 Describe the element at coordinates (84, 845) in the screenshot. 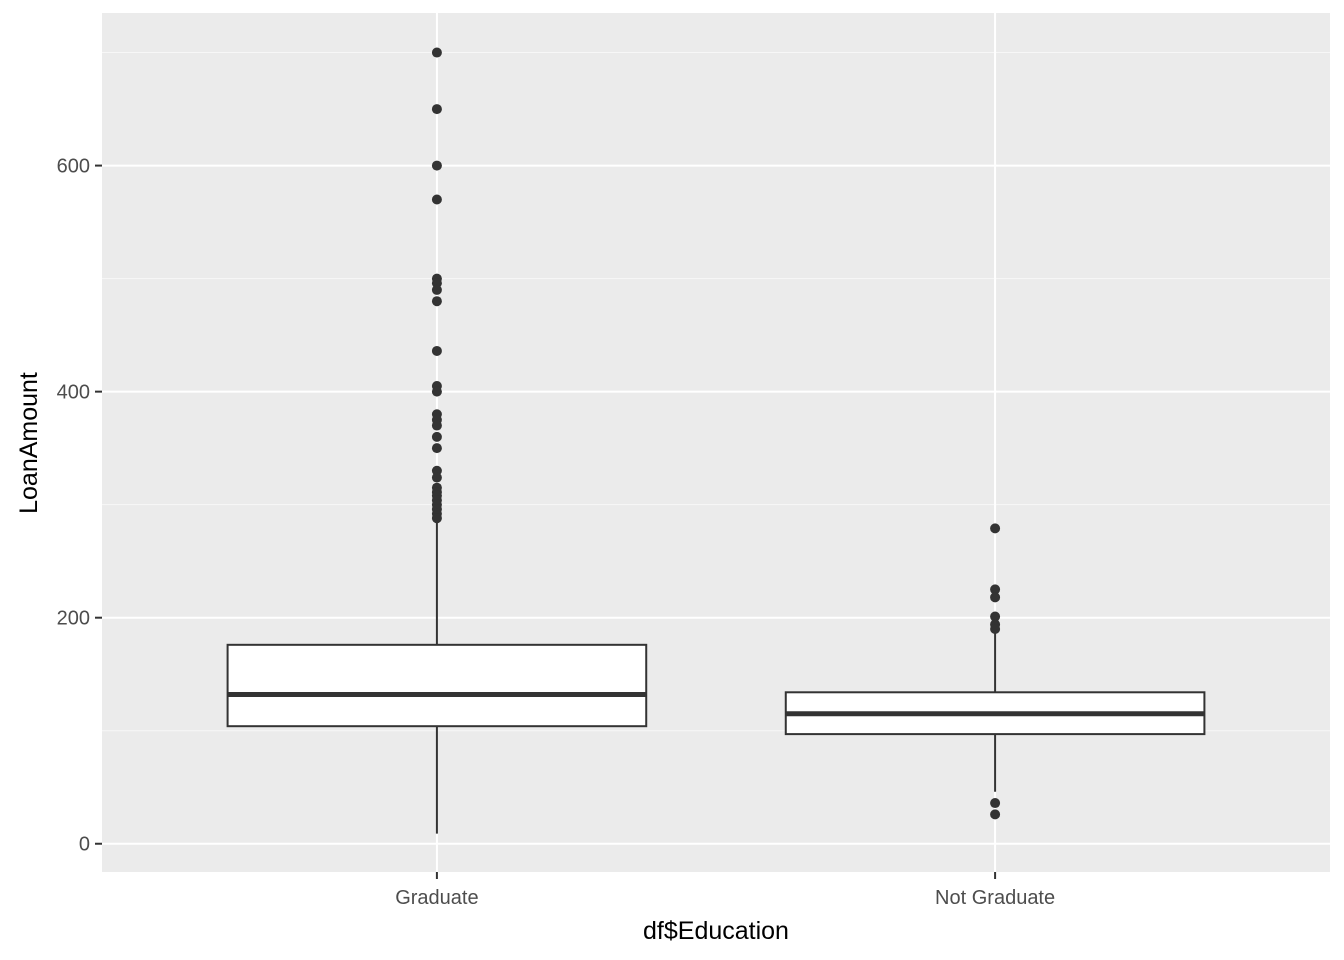

I see `y-tick-label: 0` at that location.